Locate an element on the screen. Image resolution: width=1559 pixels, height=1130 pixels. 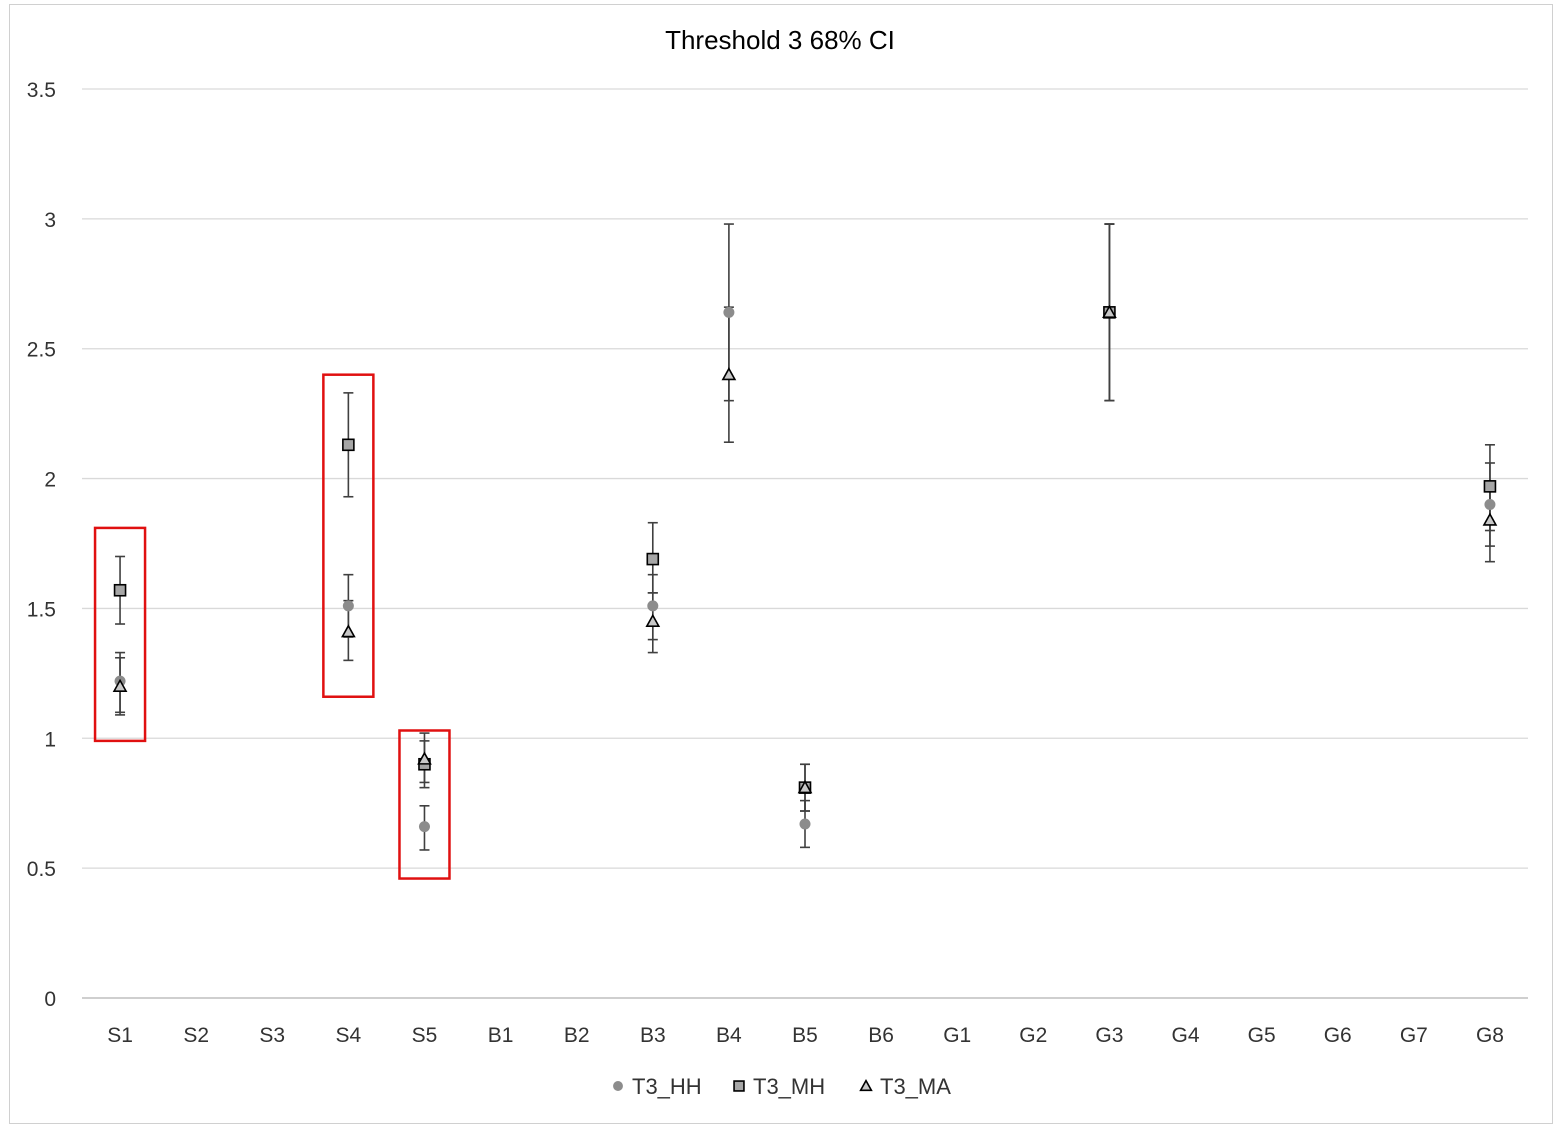
x-tick-label: G4 is located at coordinates (1186, 1035).